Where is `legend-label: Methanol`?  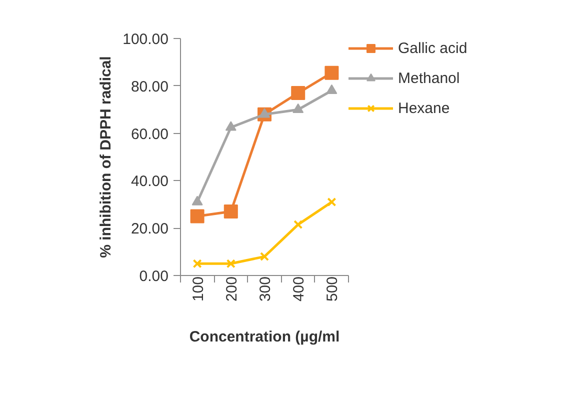 legend-label: Methanol is located at coordinates (429, 78).